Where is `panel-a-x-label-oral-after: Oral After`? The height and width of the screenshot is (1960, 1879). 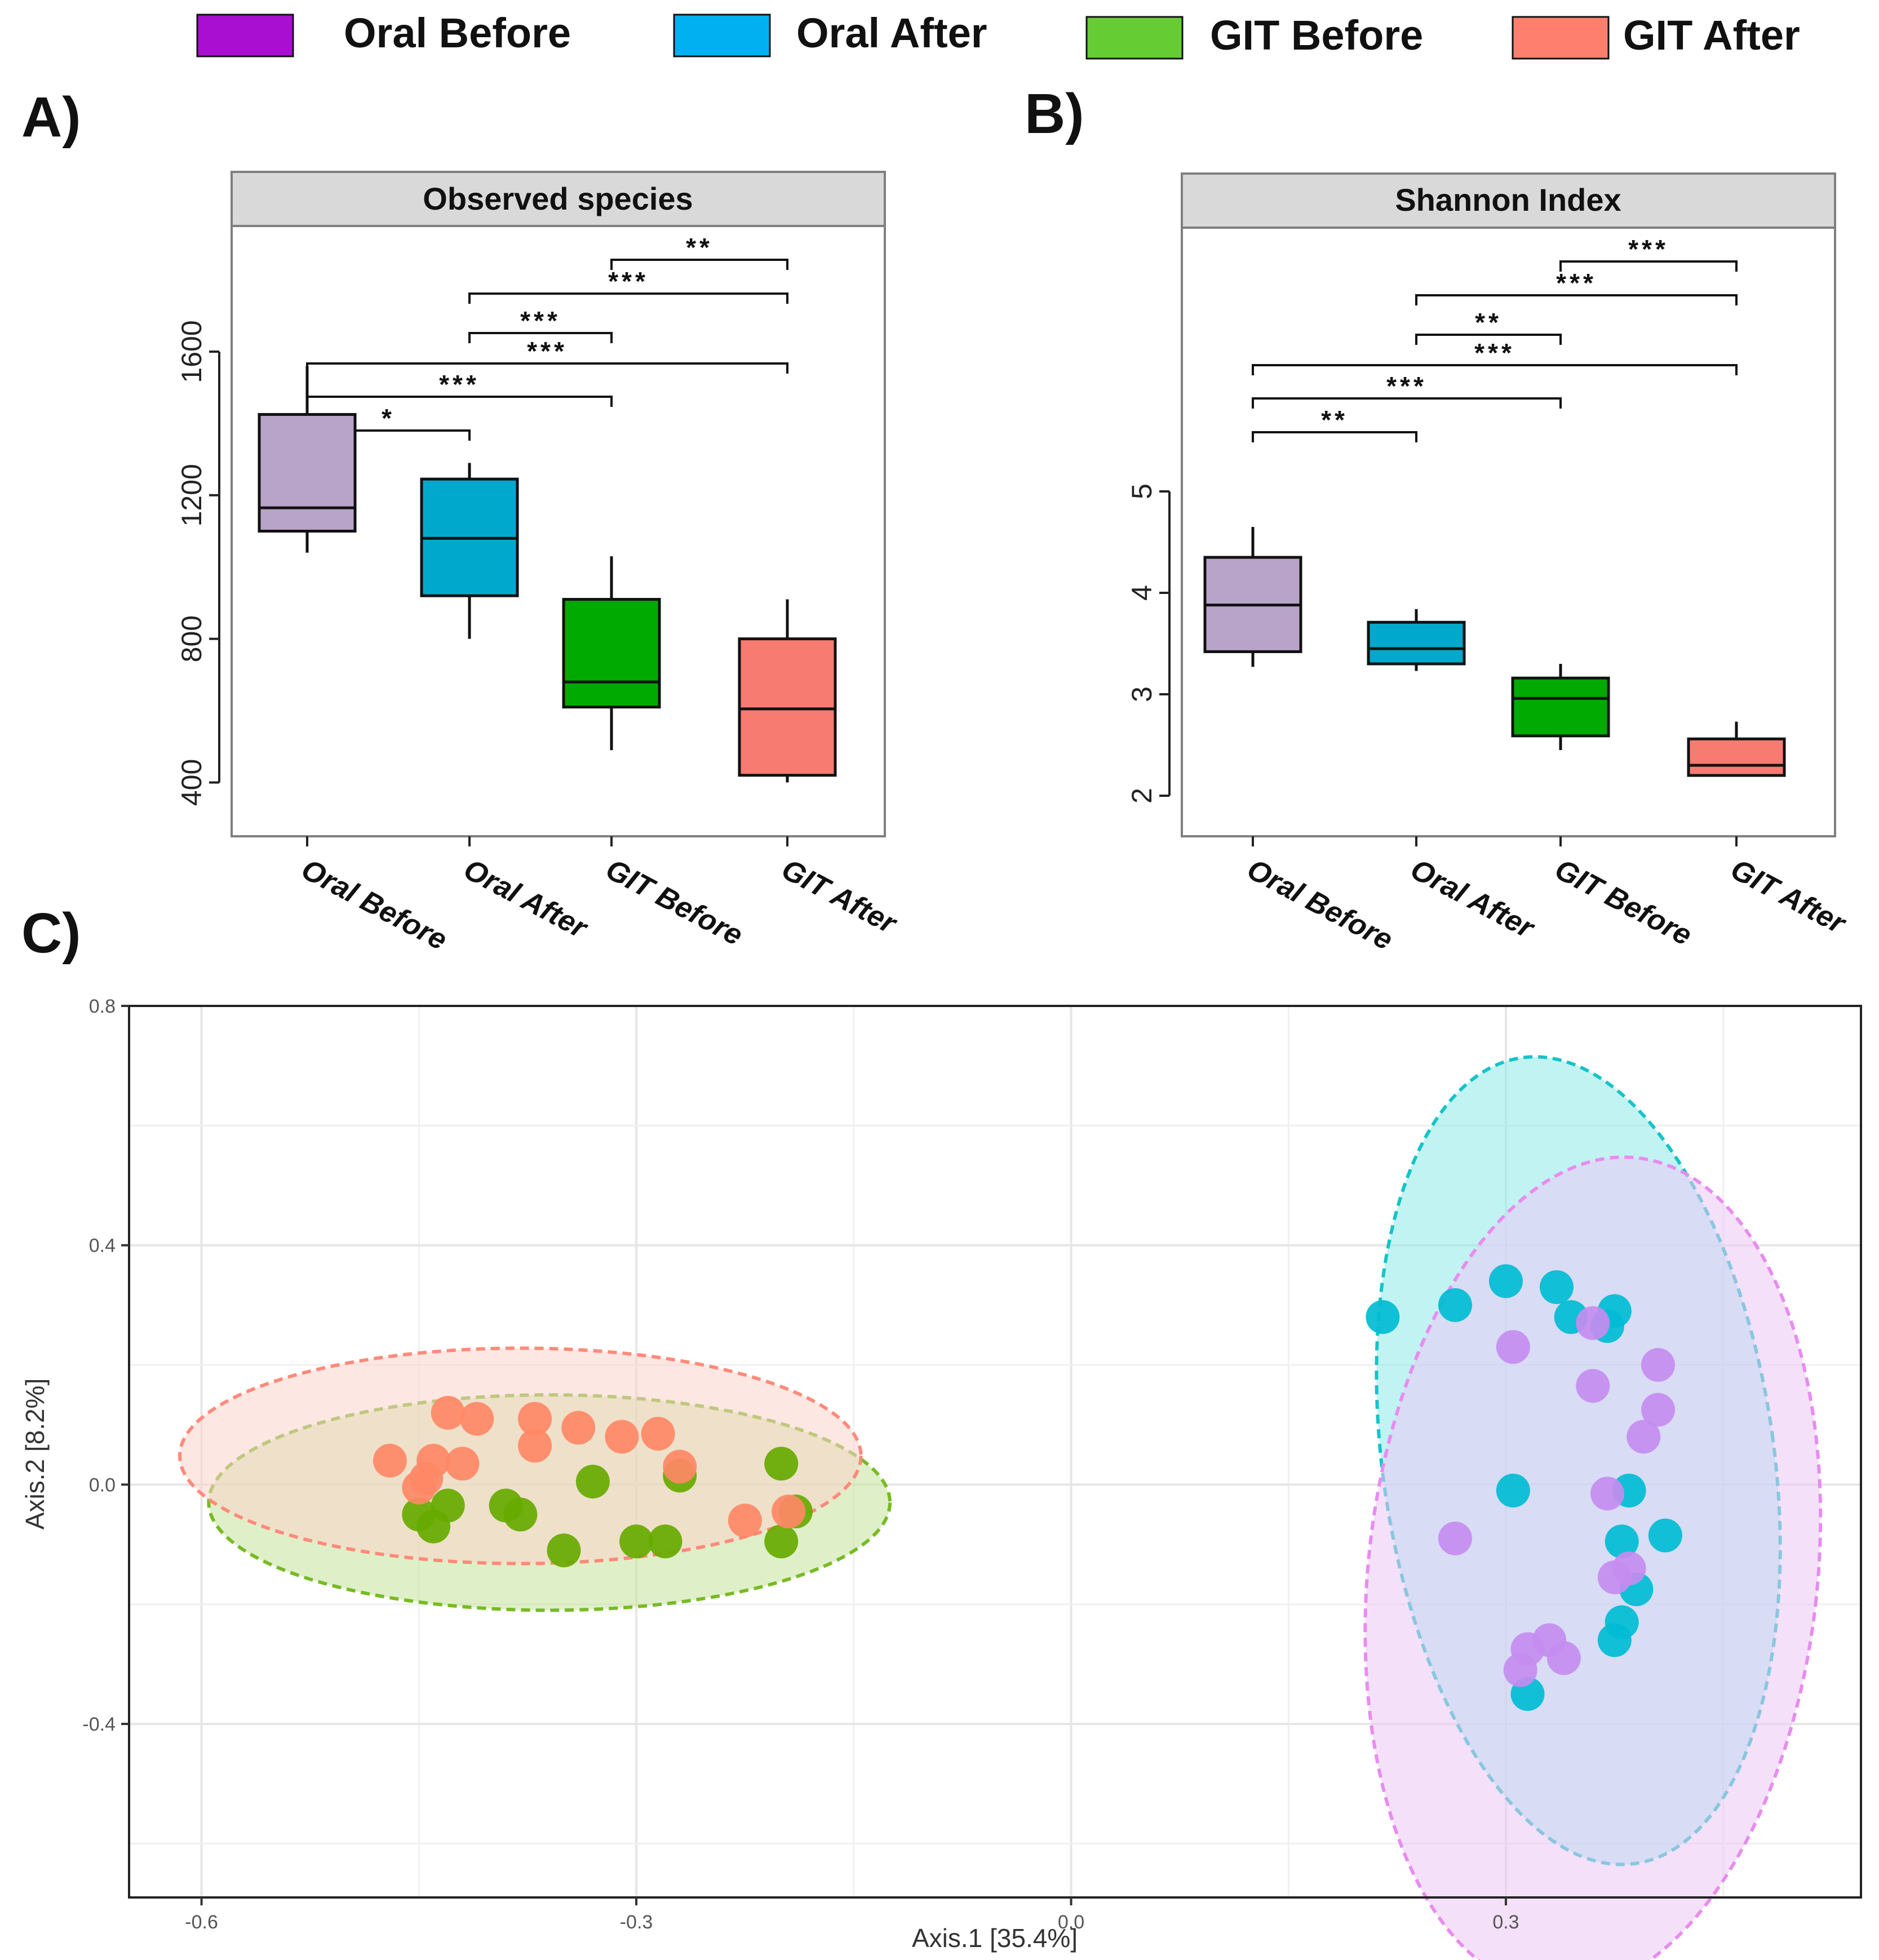 panel-a-x-label-oral-after: Oral After is located at coordinates (525, 899).